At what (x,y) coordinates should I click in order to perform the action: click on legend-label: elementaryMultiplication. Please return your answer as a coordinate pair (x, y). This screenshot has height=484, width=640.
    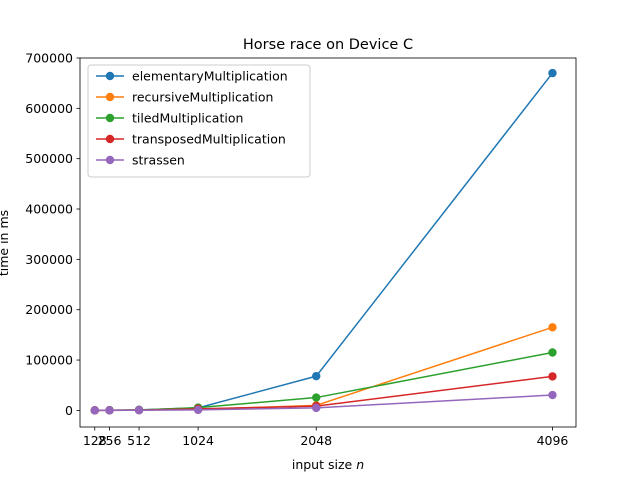
    Looking at the image, I should click on (210, 76).